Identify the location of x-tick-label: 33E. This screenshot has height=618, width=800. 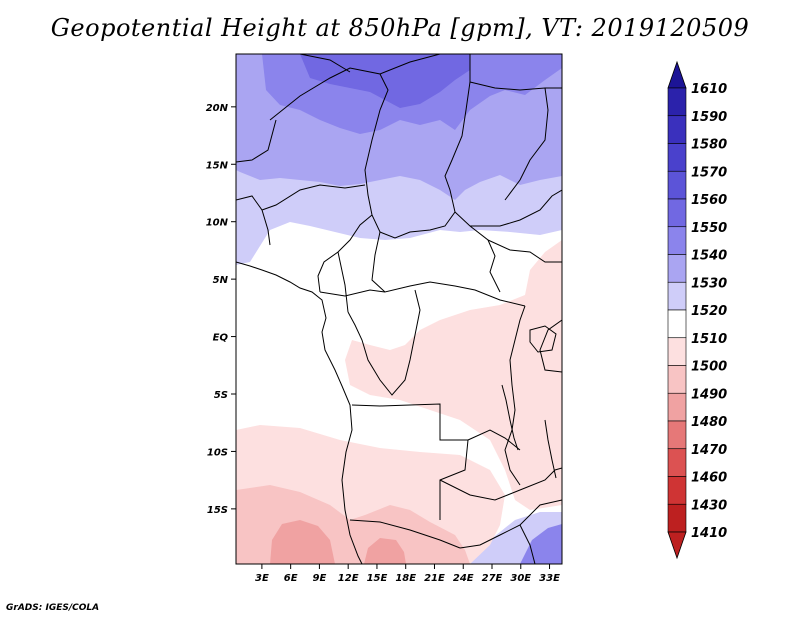
(549, 578).